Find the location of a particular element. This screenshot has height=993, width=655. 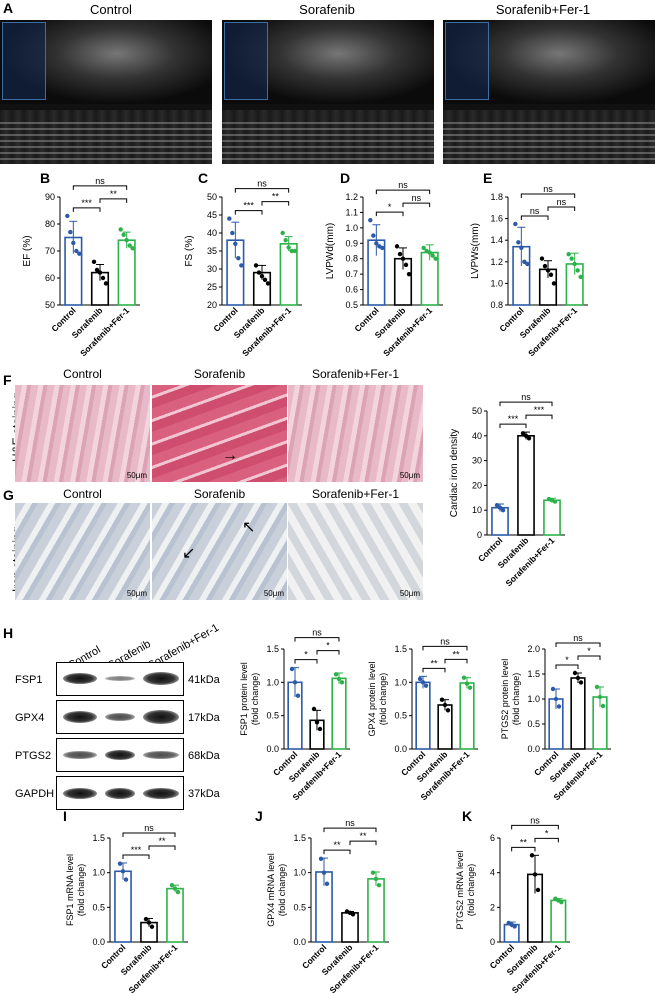

y-axis-label: LVPWd(mm) is located at coordinates (330, 251).